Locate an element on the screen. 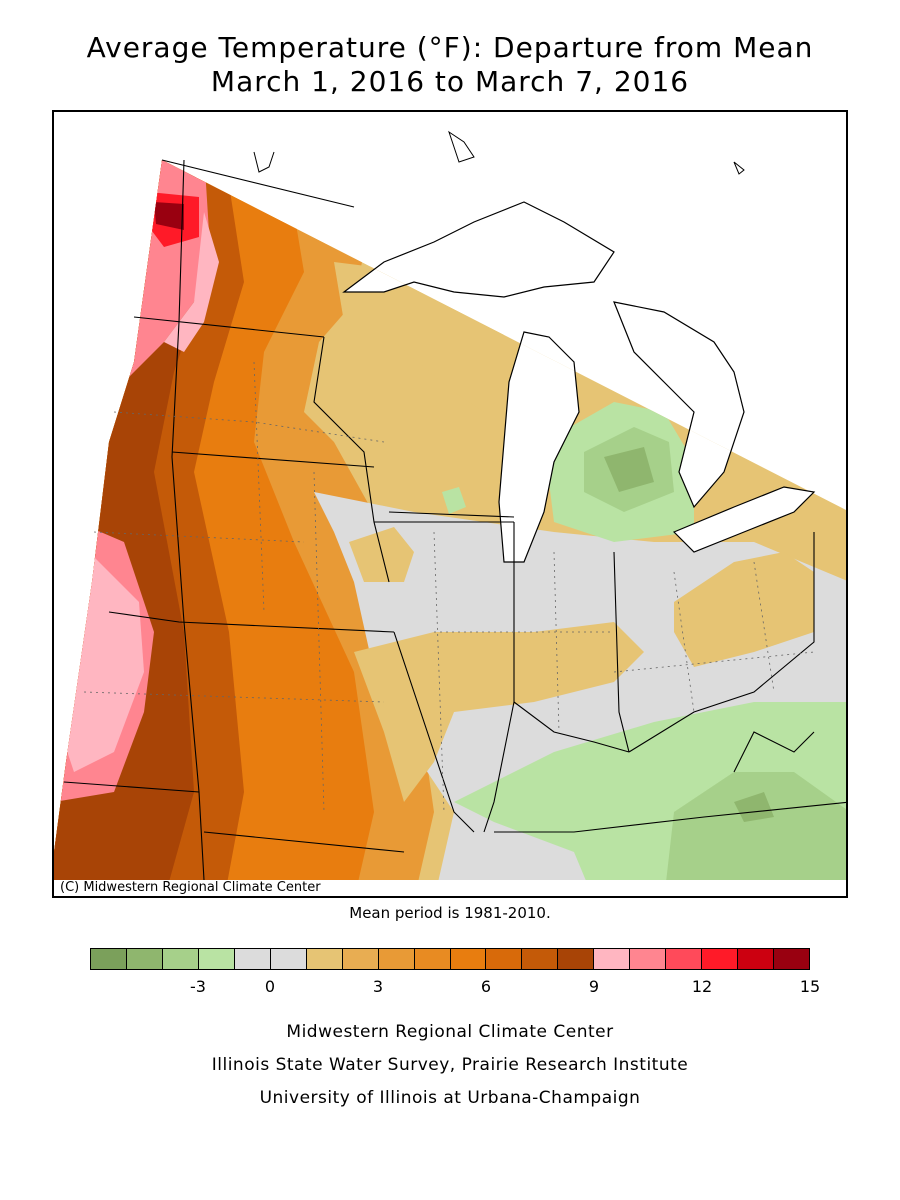 This screenshot has height=1200, width=900. zone-darkgreen-southeast is located at coordinates (754, 807).